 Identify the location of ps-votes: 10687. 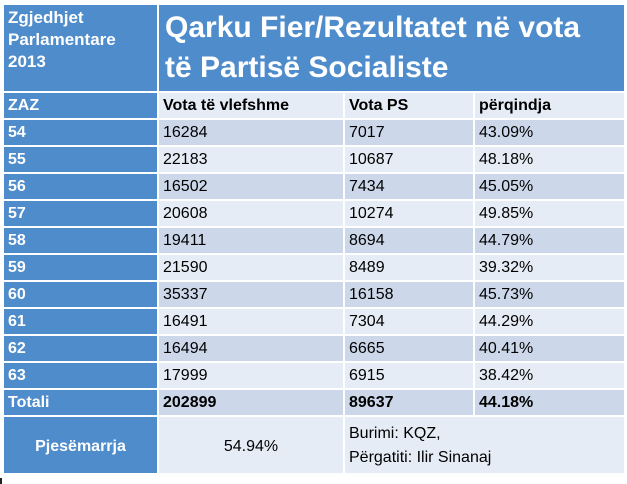
(409, 159).